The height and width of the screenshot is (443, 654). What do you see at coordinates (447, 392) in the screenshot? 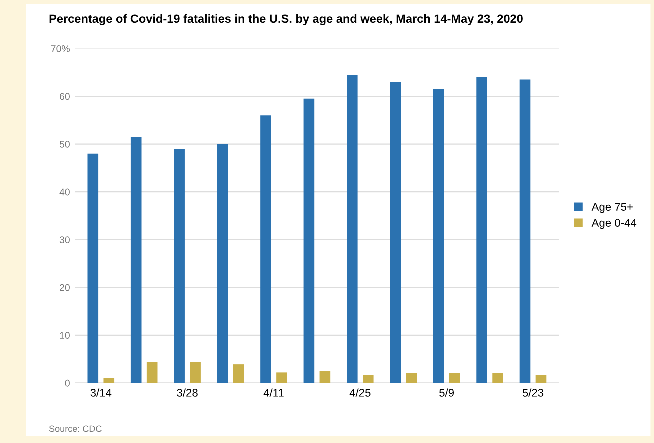
I see `x-tick-label: 5/9` at bounding box center [447, 392].